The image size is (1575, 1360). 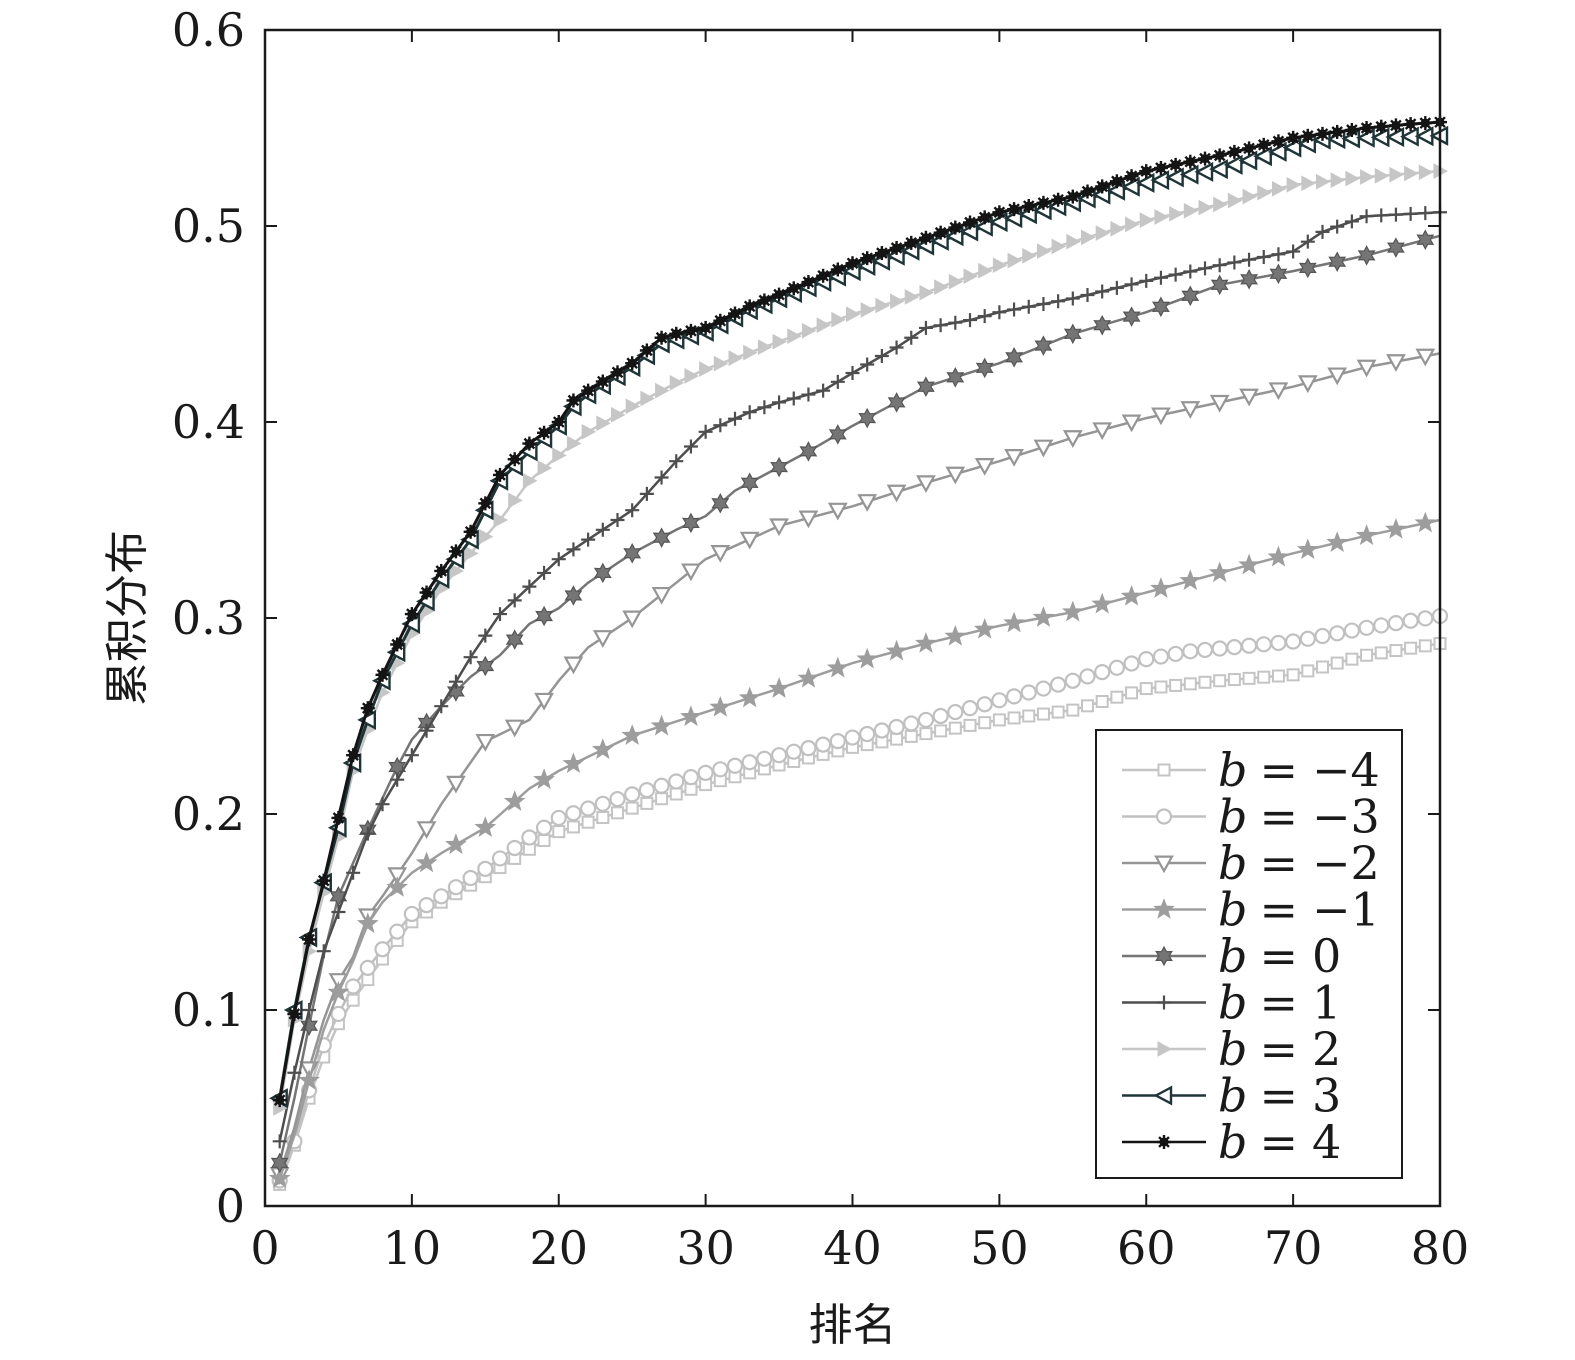 I want to click on legend-label: b = 0, so click(x=1279, y=956).